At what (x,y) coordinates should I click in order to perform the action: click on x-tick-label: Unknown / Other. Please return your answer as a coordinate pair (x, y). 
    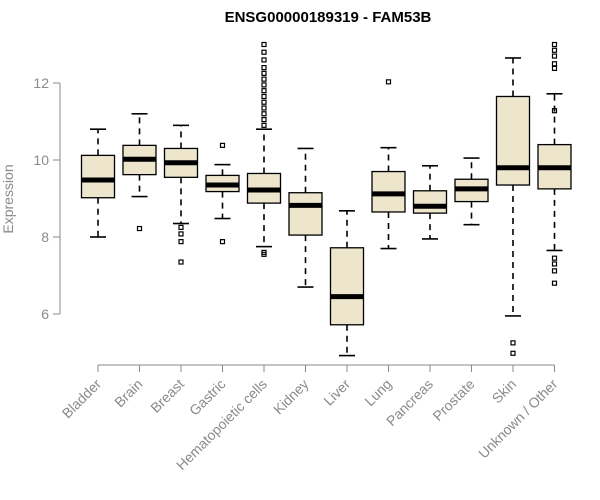
    Looking at the image, I should click on (518, 419).